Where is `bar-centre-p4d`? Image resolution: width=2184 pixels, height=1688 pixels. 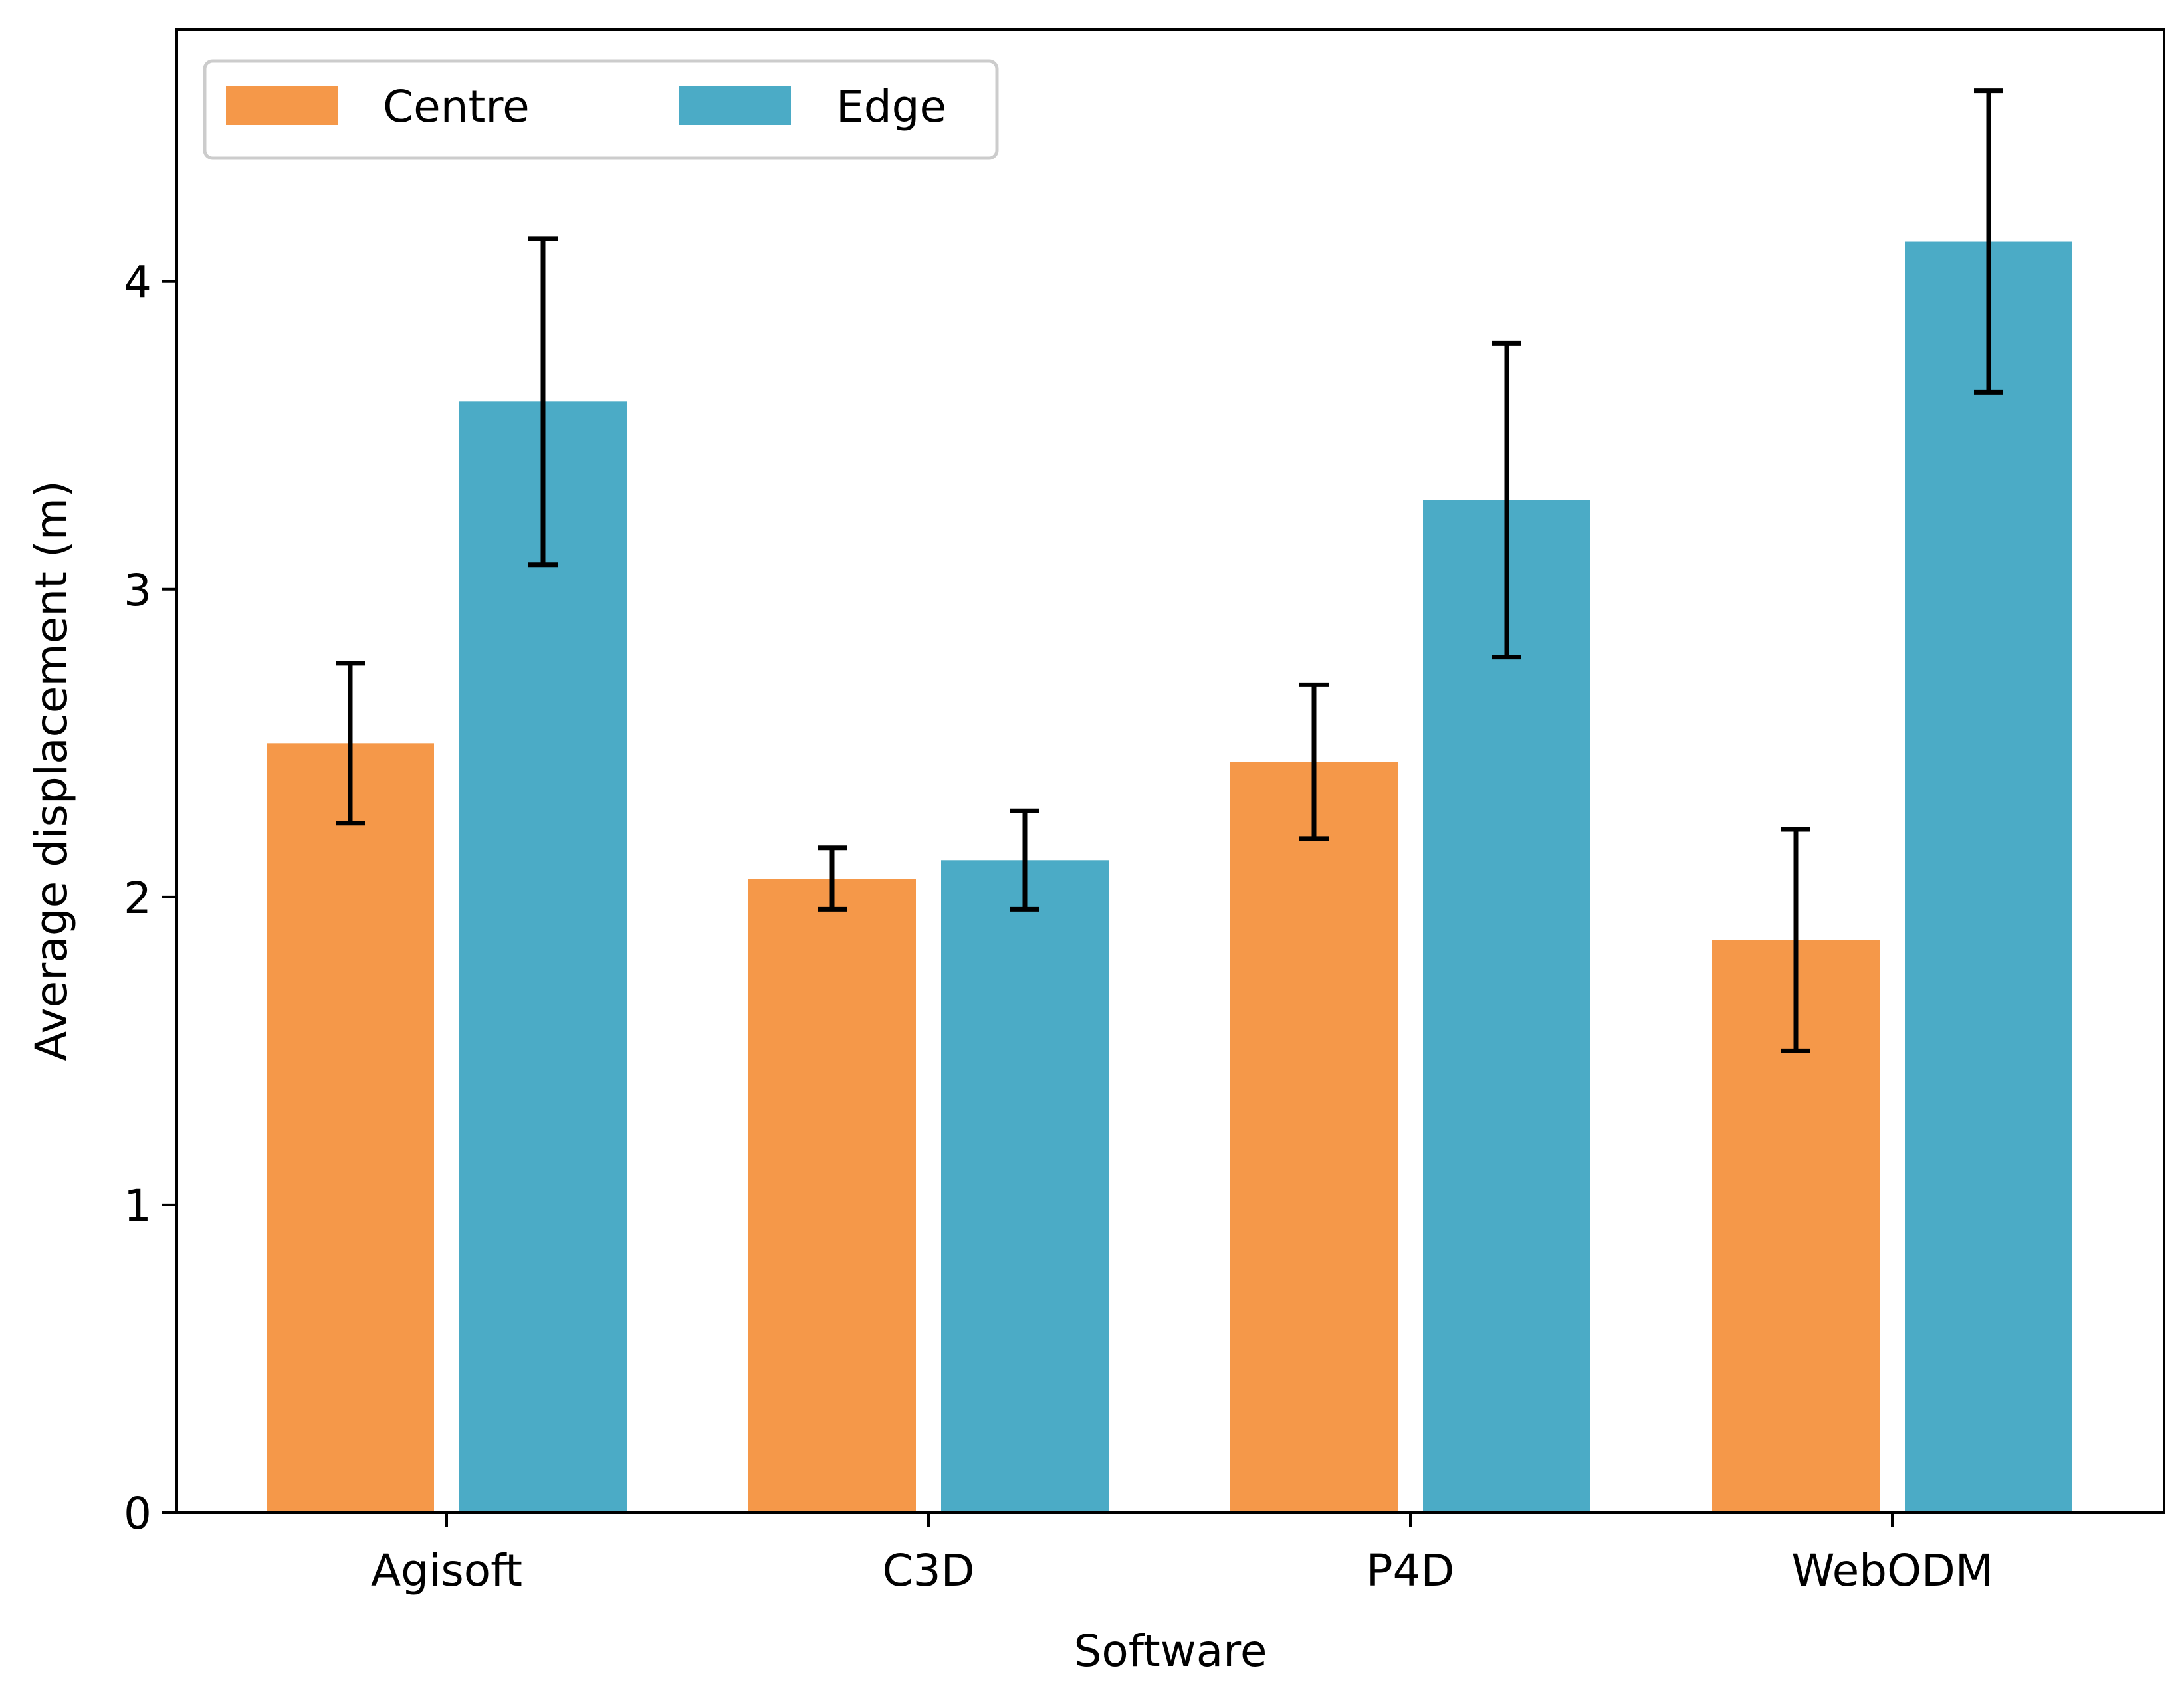 bar-centre-p4d is located at coordinates (1314, 1137).